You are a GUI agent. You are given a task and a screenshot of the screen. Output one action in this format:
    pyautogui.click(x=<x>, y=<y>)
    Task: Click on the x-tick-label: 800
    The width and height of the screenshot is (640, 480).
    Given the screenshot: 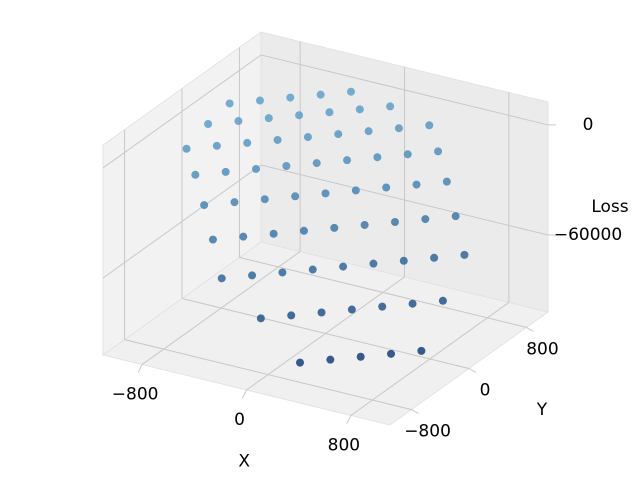 What is the action you would take?
    pyautogui.click(x=344, y=445)
    